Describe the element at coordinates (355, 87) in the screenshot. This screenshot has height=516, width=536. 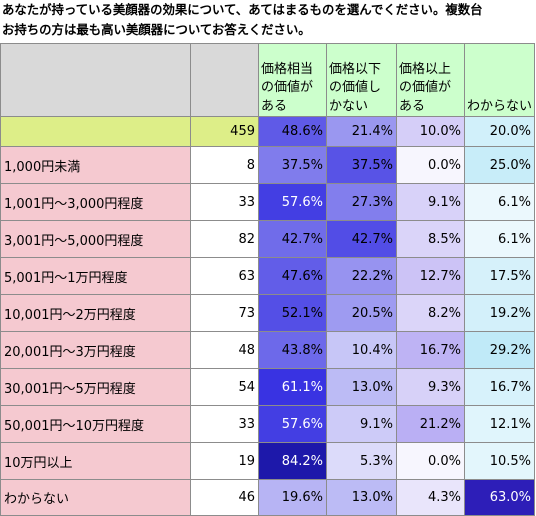
I see `column-header-line: の価値し` at that location.